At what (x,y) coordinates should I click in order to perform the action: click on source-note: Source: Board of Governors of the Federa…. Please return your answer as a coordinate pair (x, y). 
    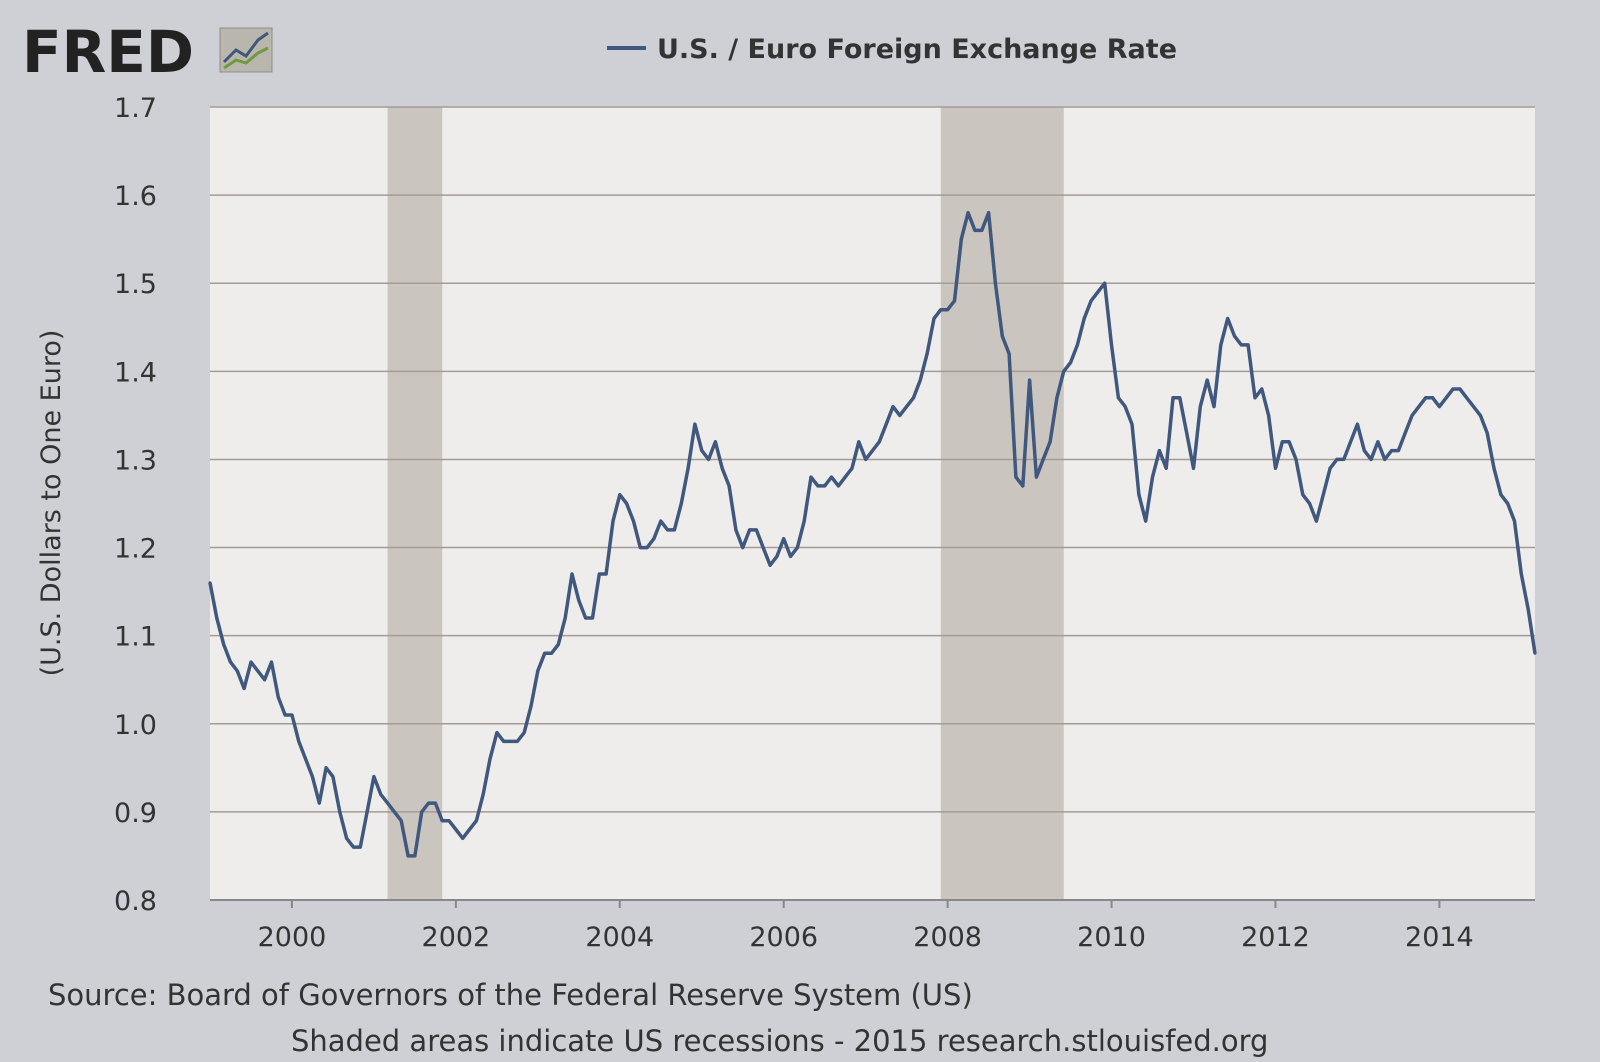
    Looking at the image, I should click on (510, 995).